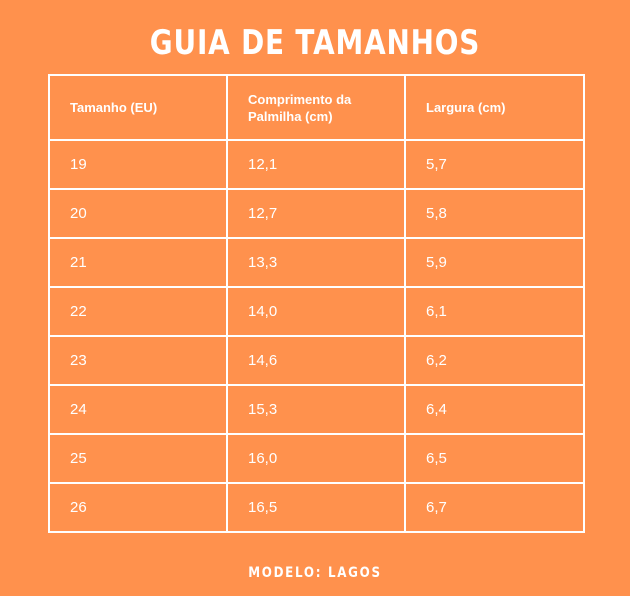  I want to click on cell-size: 21, so click(138, 262).